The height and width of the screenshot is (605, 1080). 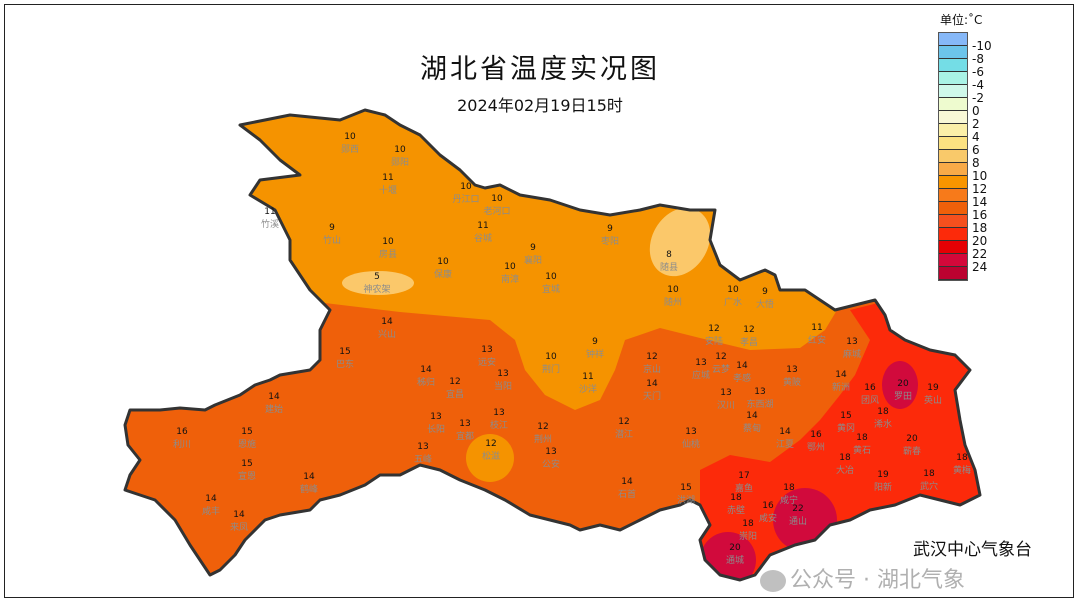 I want to click on station-name: 赤壁, so click(x=736, y=510).